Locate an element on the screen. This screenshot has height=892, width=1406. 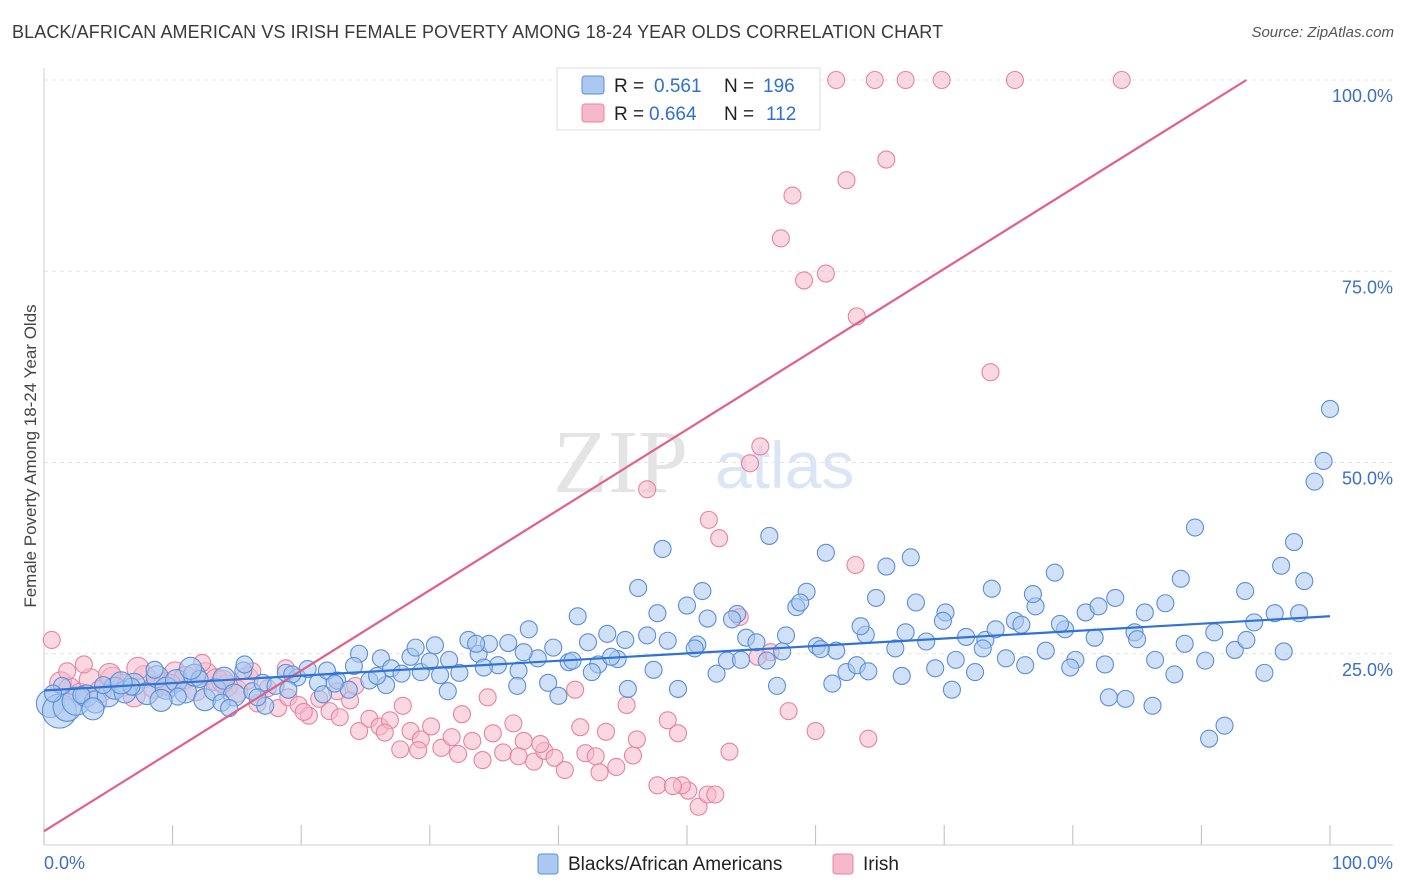
y-tick-label-75: 75.0% is located at coordinates (1367, 287).